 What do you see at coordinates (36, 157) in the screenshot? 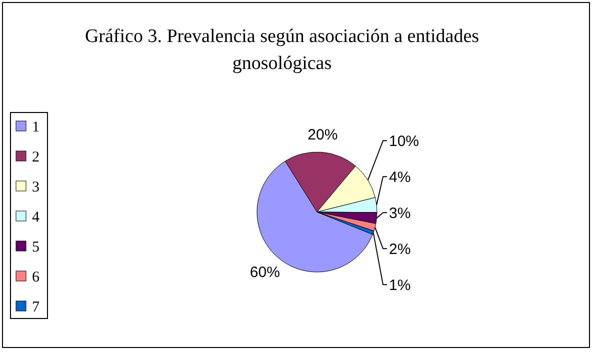
I see `legend-label: 2` at bounding box center [36, 157].